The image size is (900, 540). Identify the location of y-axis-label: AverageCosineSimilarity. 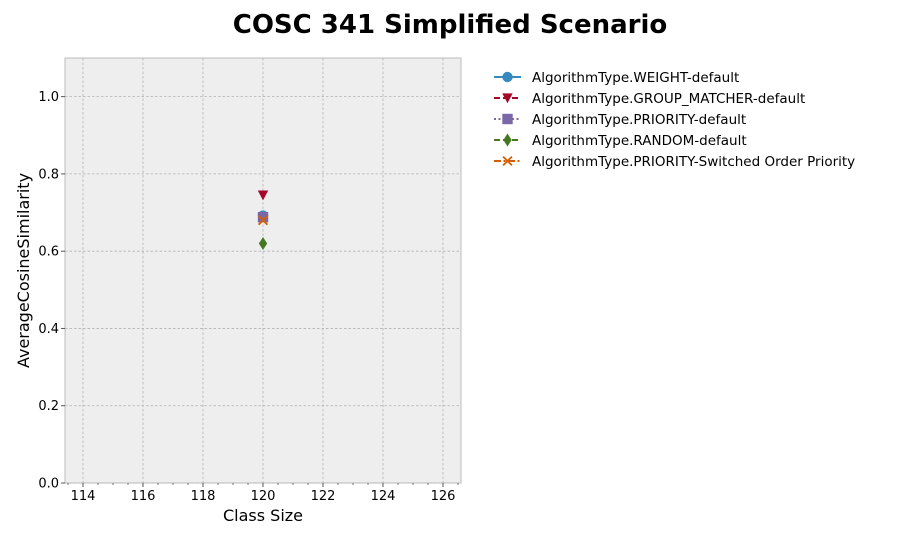
(23, 270).